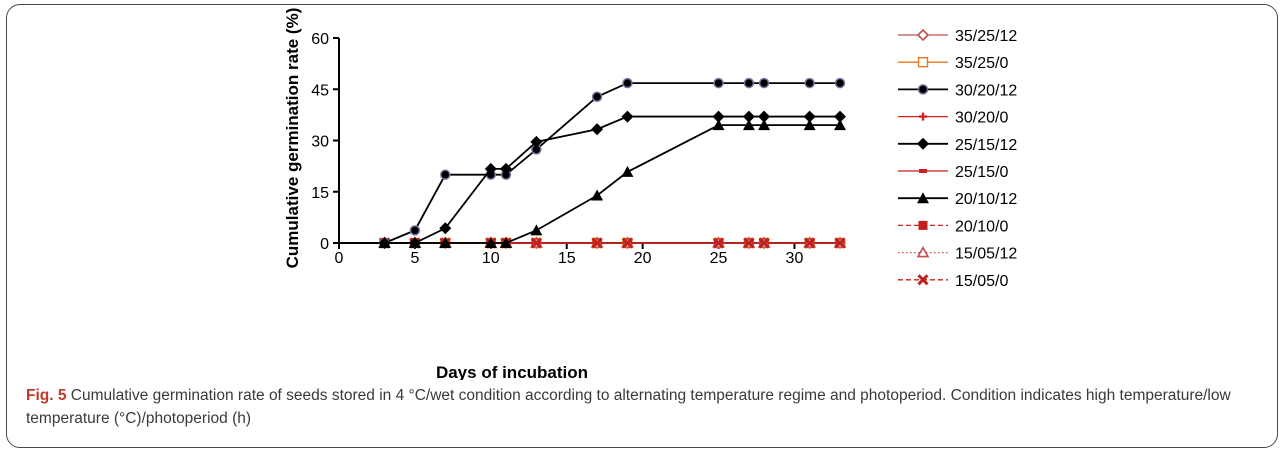 The height and width of the screenshot is (455, 1287). What do you see at coordinates (512, 371) in the screenshot?
I see `x-axis-label: Days of incubation` at bounding box center [512, 371].